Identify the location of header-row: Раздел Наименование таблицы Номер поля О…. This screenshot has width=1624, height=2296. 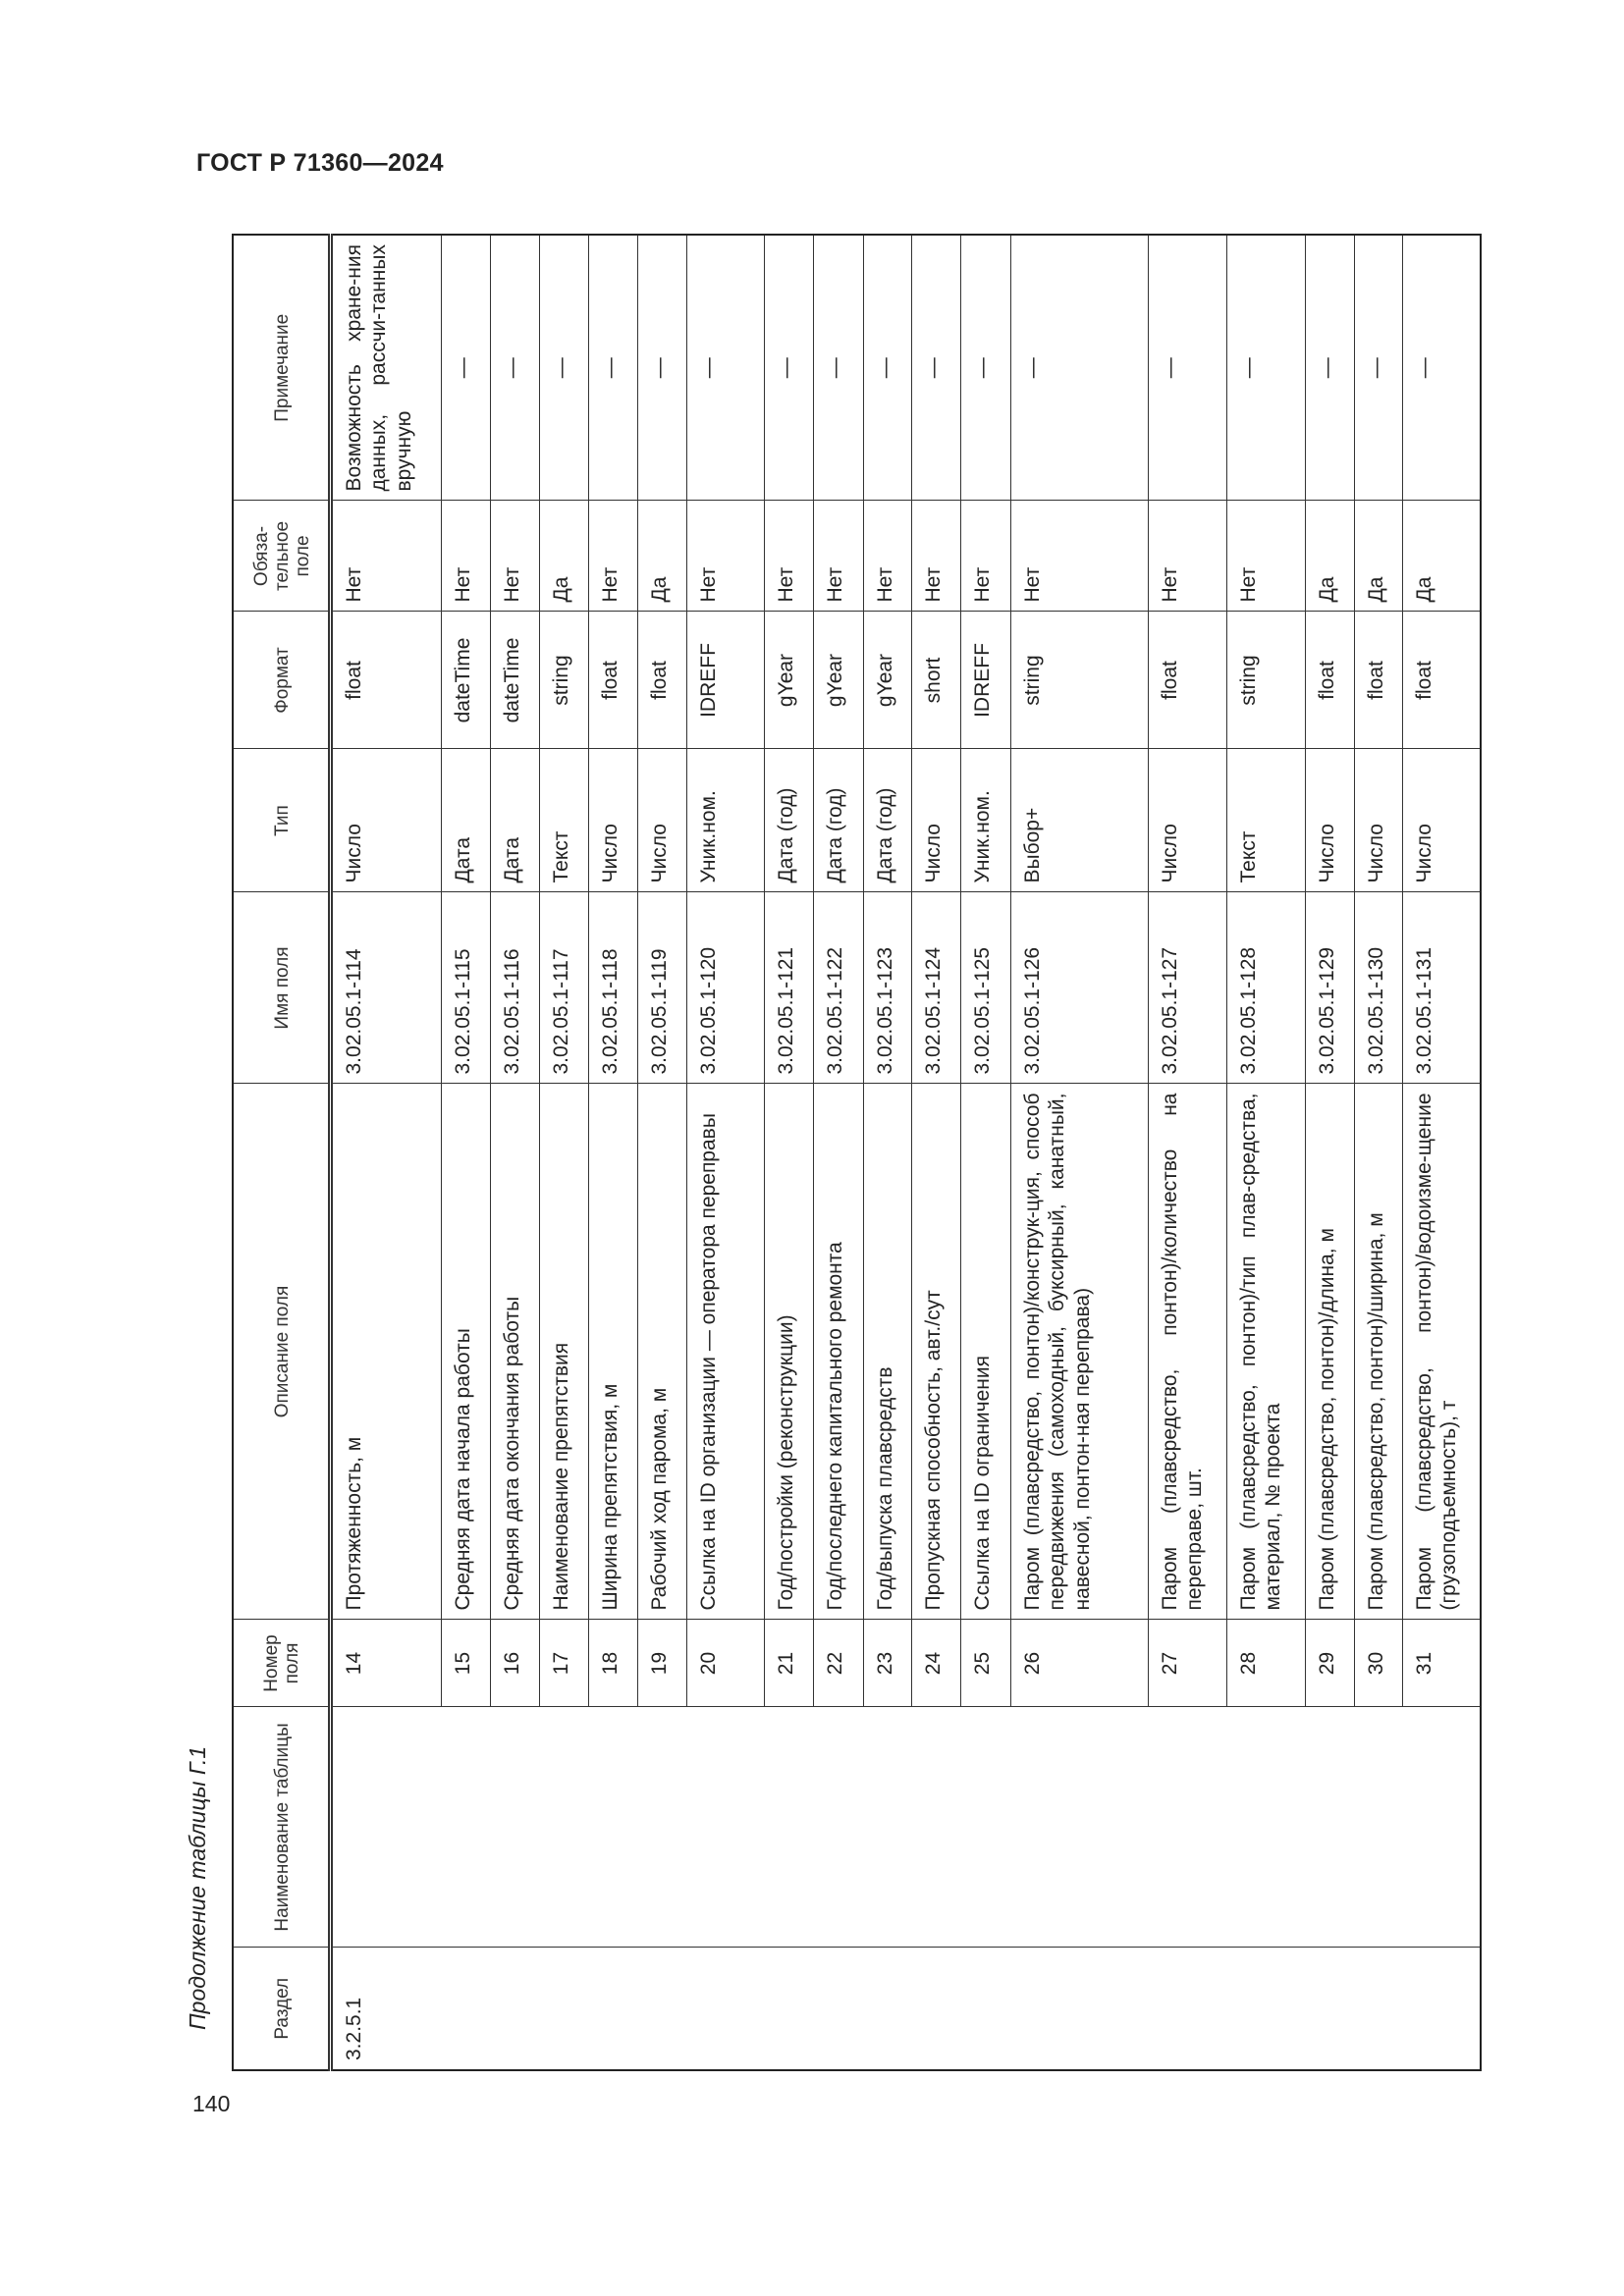
(281, 1152).